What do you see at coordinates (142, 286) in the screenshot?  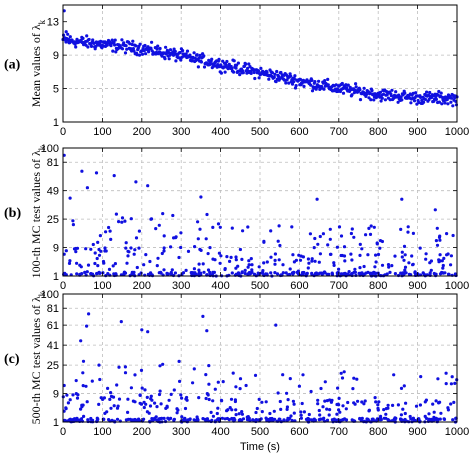 I see `x-tick-label: 200` at bounding box center [142, 286].